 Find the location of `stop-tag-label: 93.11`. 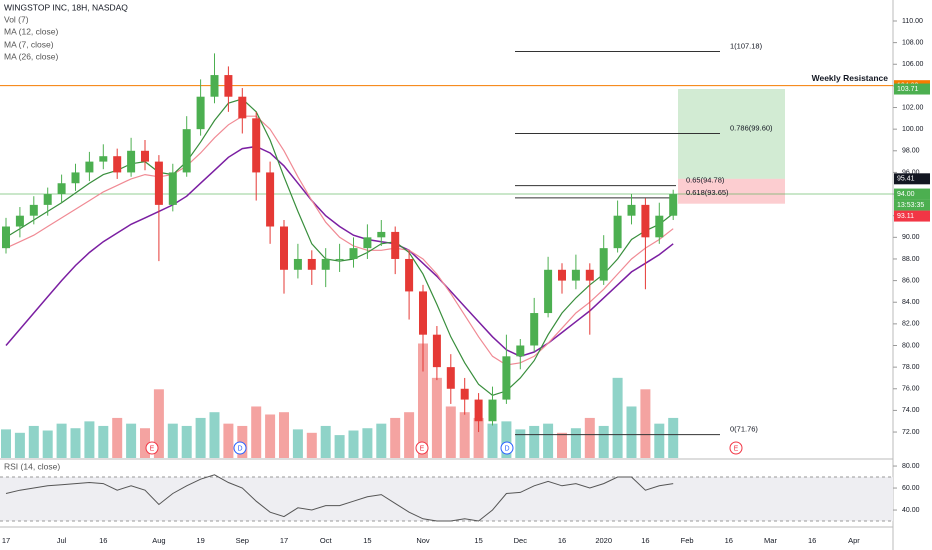

stop-tag-label: 93.11 is located at coordinates (905, 216).